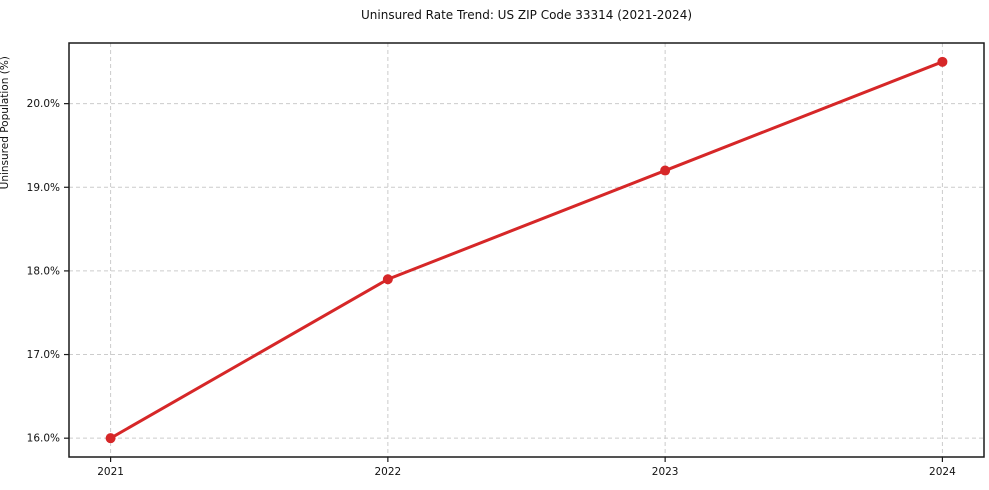  I want to click on y-tick-labels: 16.0% 17.0% 18.0% 19.0% 20.0%, so click(43, 271).